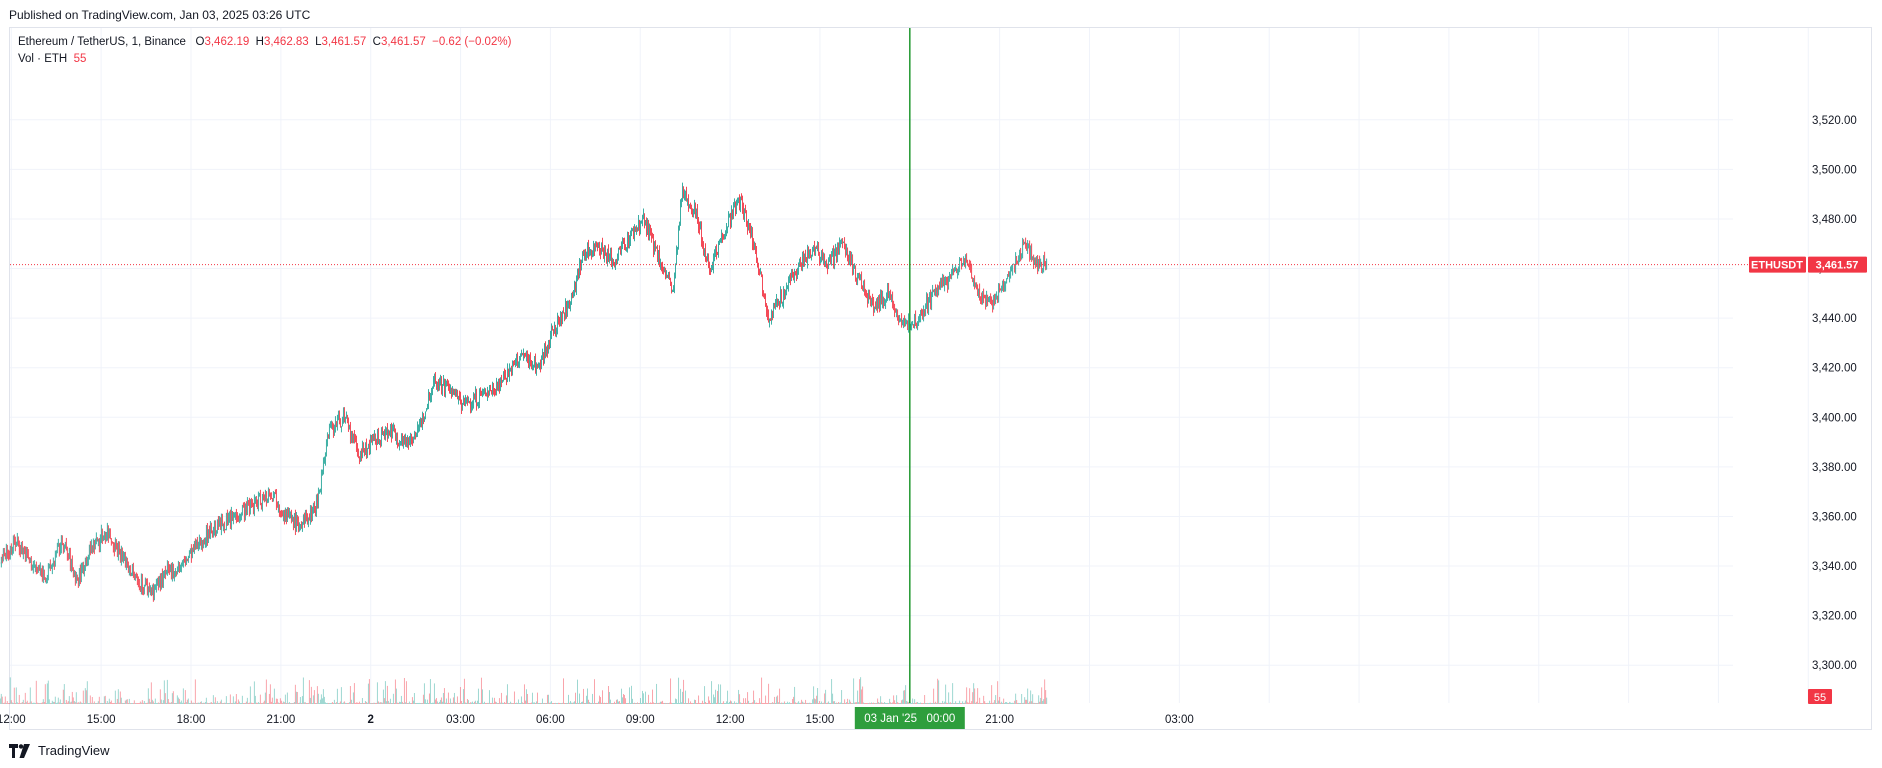 Image resolution: width=1882 pixels, height=768 pixels. Describe the element at coordinates (1834, 617) in the screenshot. I see `price-axis-label: 3,320.00` at that location.